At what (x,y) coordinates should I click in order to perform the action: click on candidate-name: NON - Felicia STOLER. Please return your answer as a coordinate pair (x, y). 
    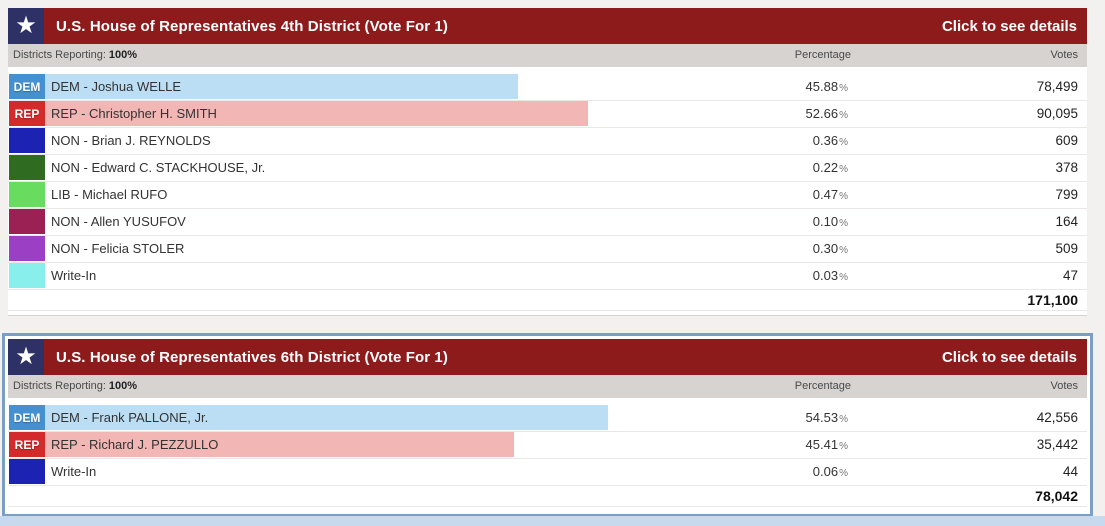
    Looking at the image, I should click on (118, 248).